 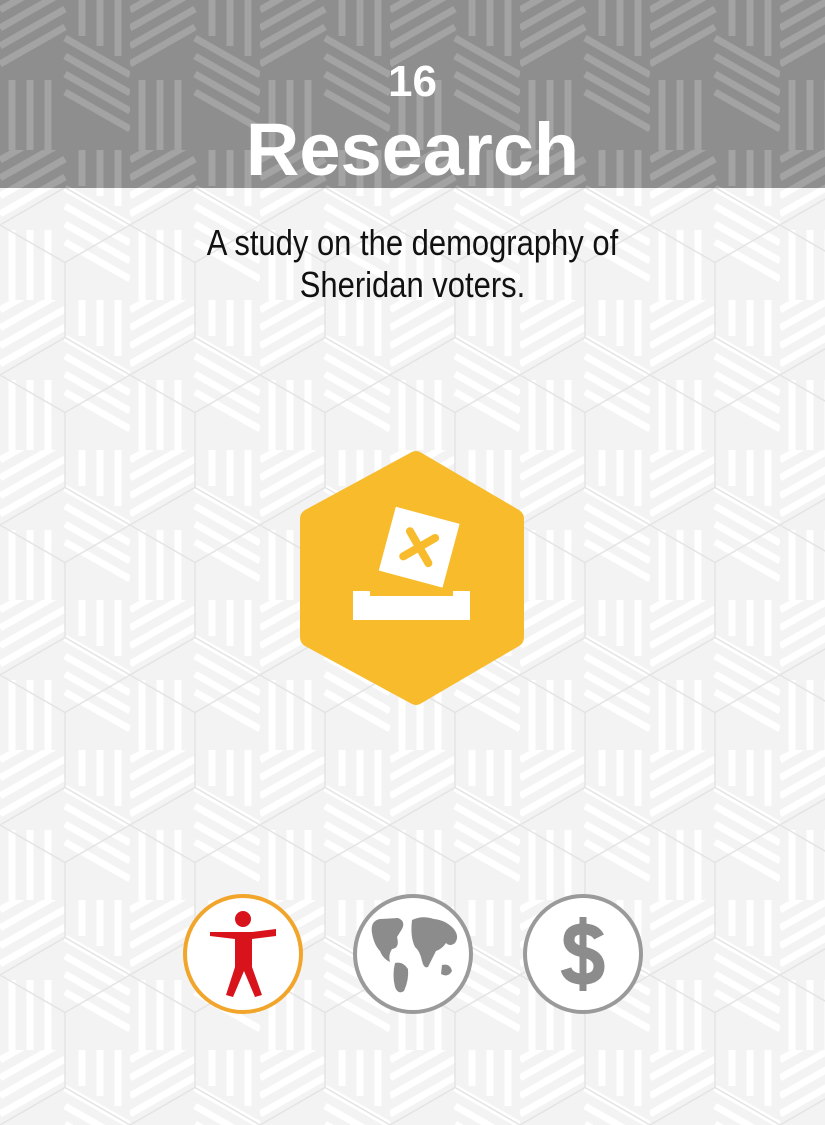 What do you see at coordinates (412, 149) in the screenshot?
I see `card-title: Research` at bounding box center [412, 149].